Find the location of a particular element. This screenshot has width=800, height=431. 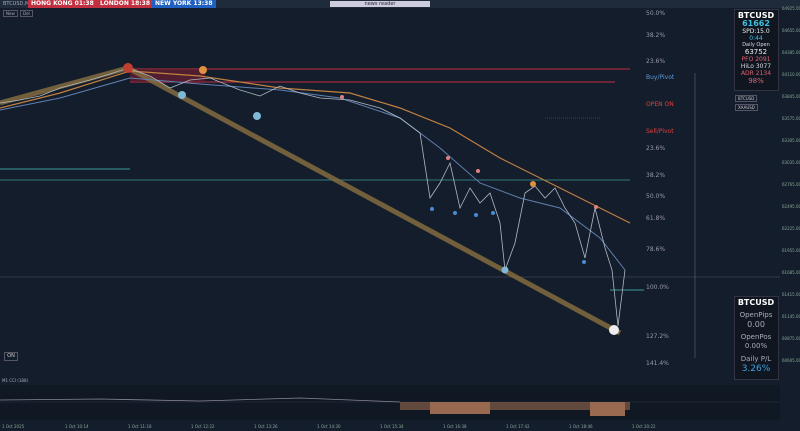

symbol-button: BTCUSD is located at coordinates (746, 98).